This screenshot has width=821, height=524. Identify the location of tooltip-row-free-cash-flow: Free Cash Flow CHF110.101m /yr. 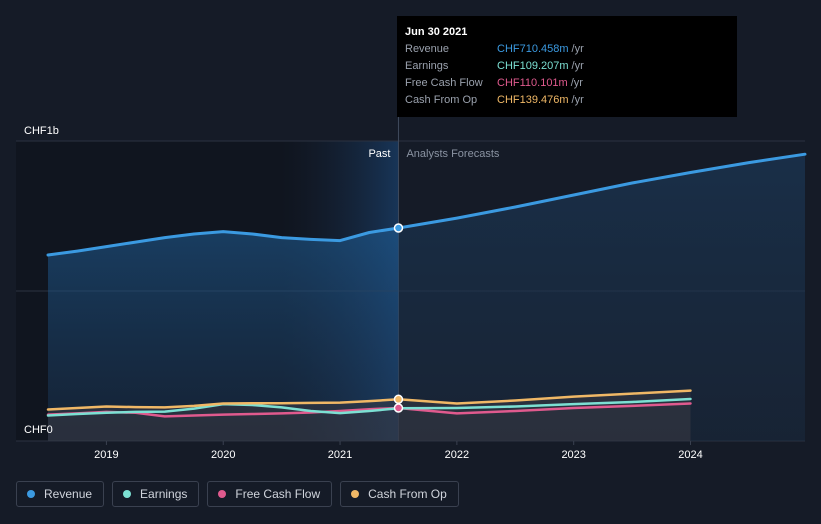
(567, 83).